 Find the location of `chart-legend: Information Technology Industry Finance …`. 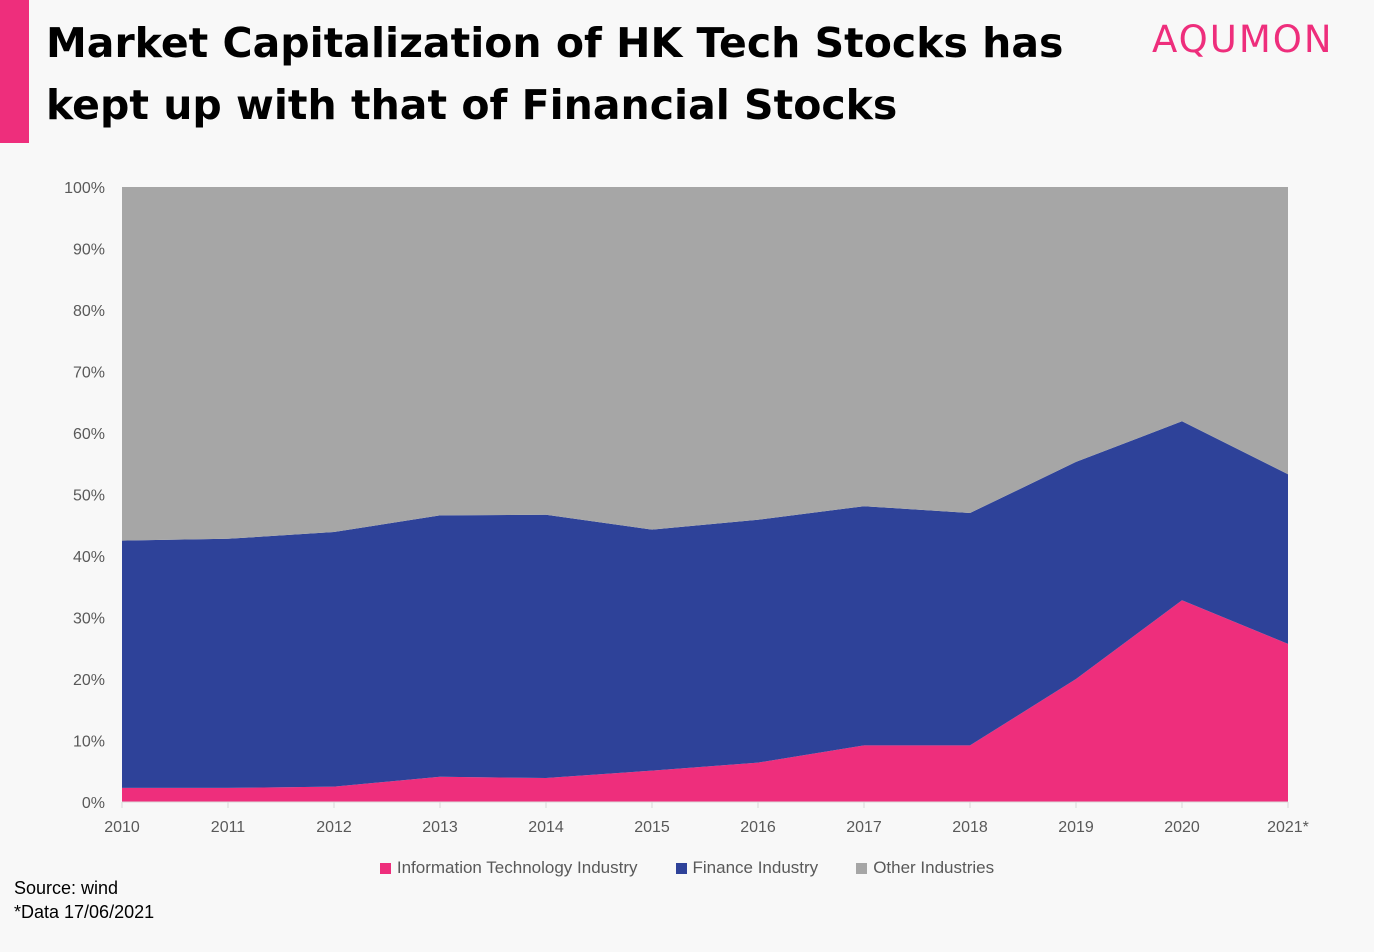

chart-legend: Information Technology Industry Finance … is located at coordinates (687, 868).